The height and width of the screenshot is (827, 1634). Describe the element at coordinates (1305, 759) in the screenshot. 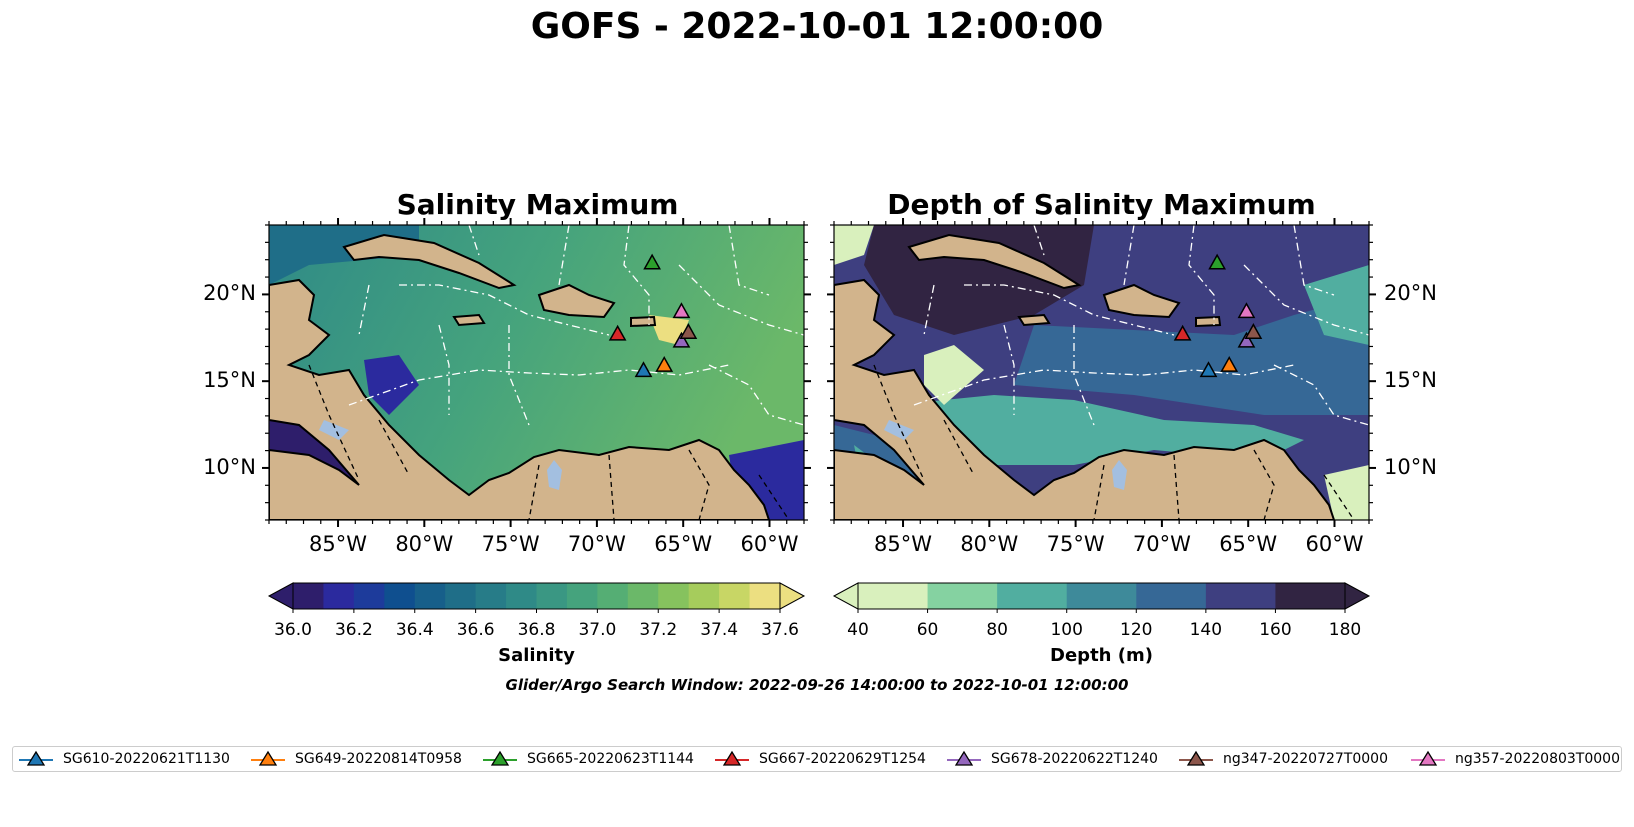

I see `legend-label: ng347-20220727T0000` at that location.